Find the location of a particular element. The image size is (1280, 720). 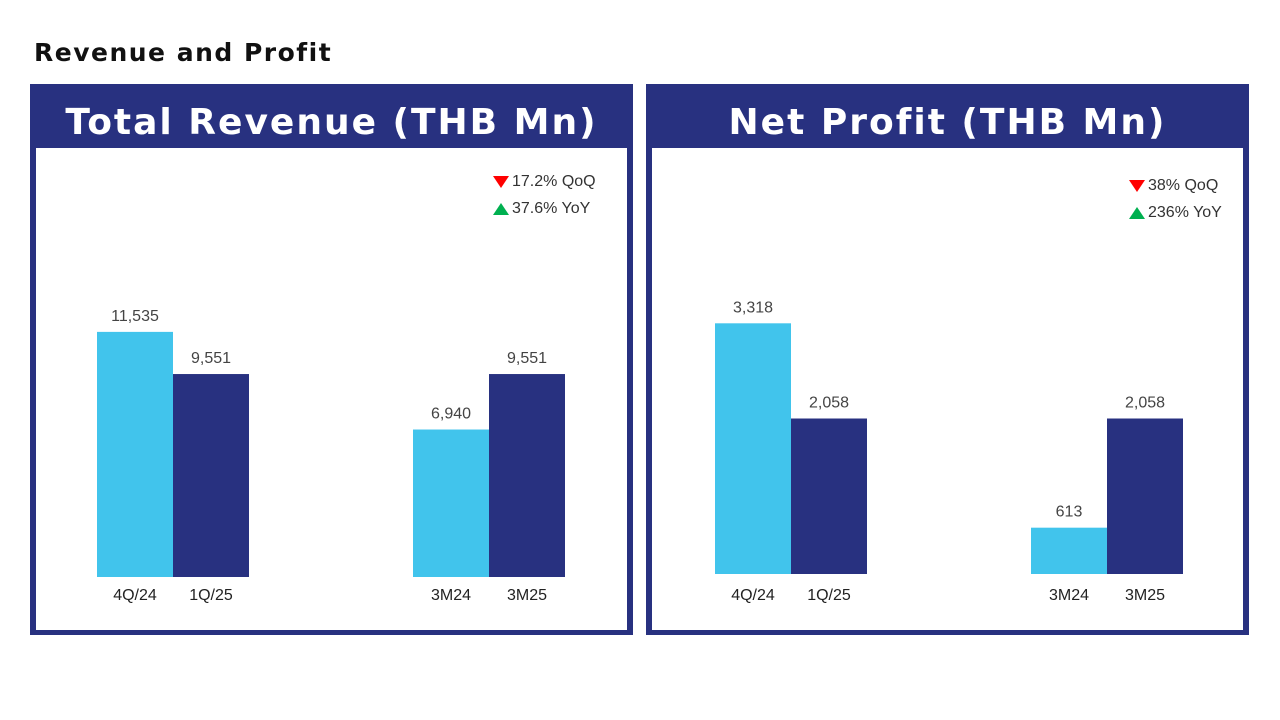

revenue-data-label-3m25: 9,551 is located at coordinates (527, 358).